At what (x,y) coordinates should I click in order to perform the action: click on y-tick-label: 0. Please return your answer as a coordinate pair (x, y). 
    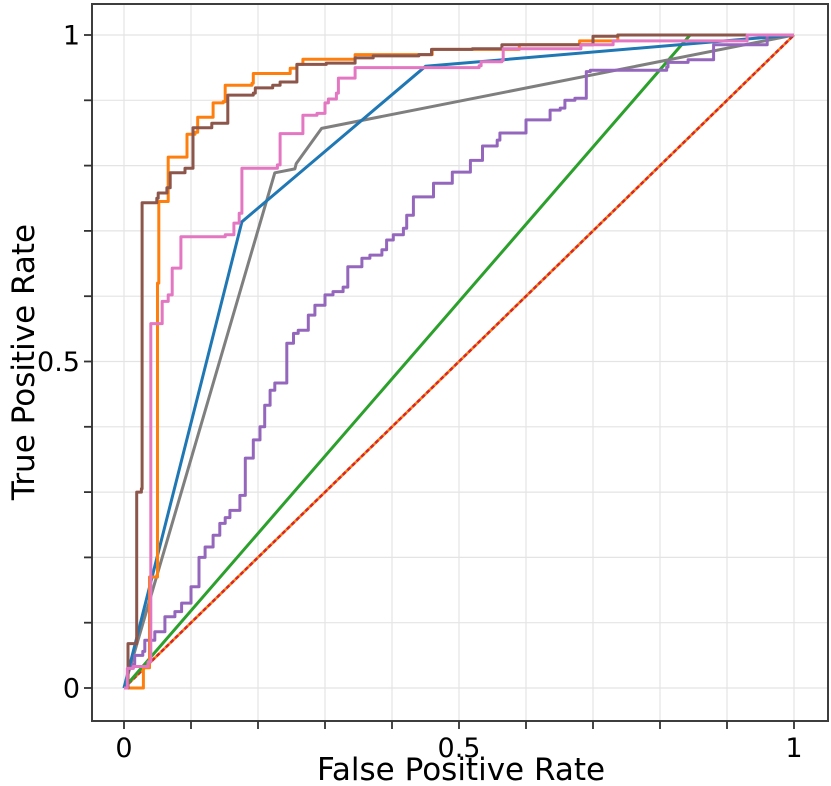
    Looking at the image, I should click on (71, 689).